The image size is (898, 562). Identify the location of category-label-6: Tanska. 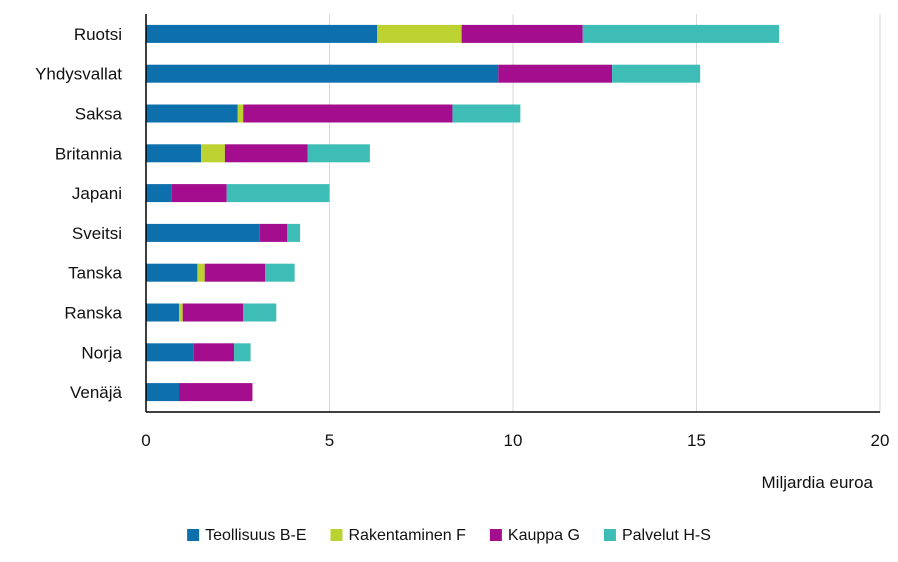
(95, 273).